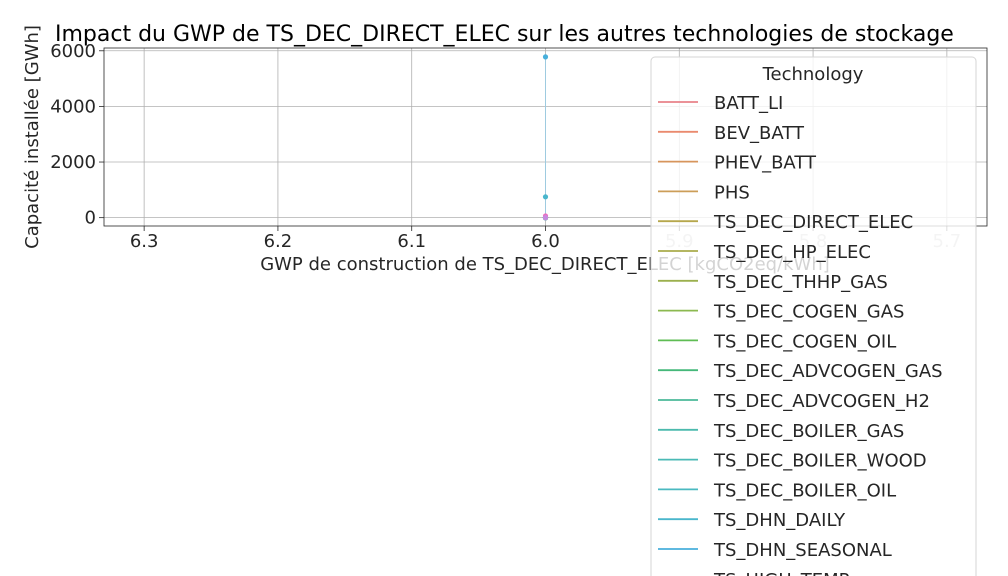 This screenshot has height=576, width=1008. What do you see at coordinates (278, 241) in the screenshot?
I see `x-tick-label: 6.2` at bounding box center [278, 241].